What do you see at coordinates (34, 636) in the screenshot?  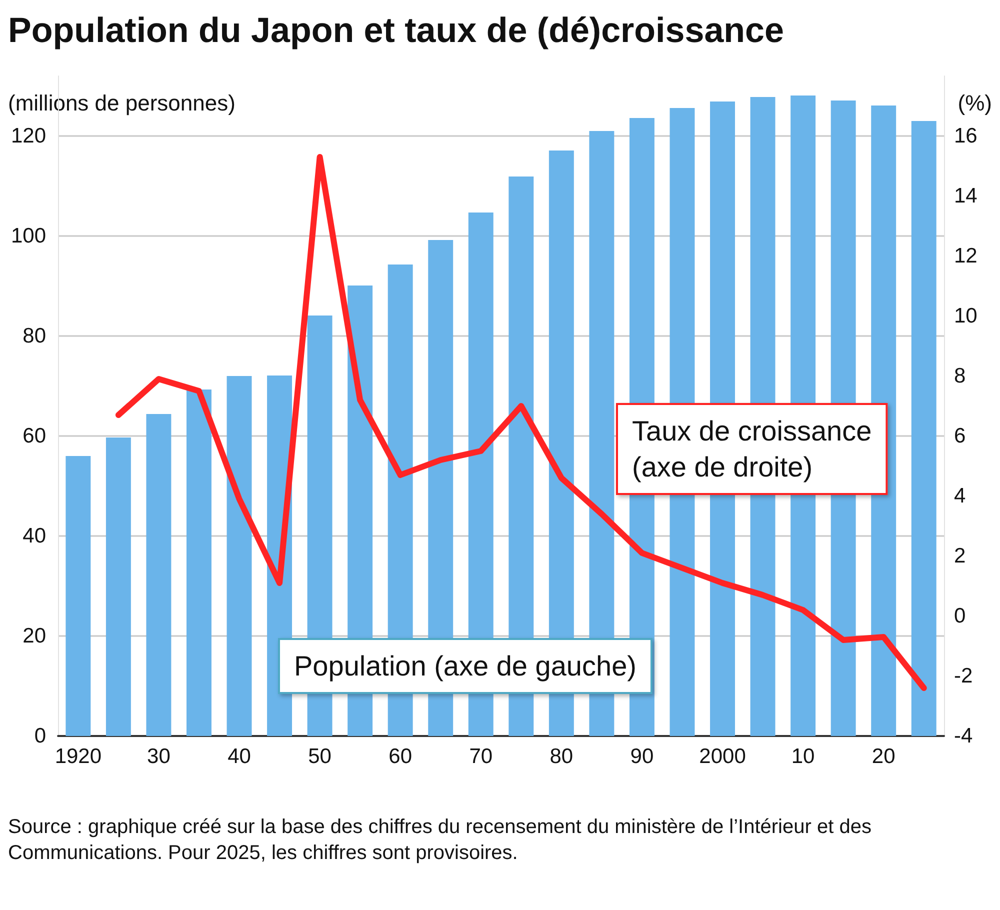 I see `y-tick-label: 20` at bounding box center [34, 636].